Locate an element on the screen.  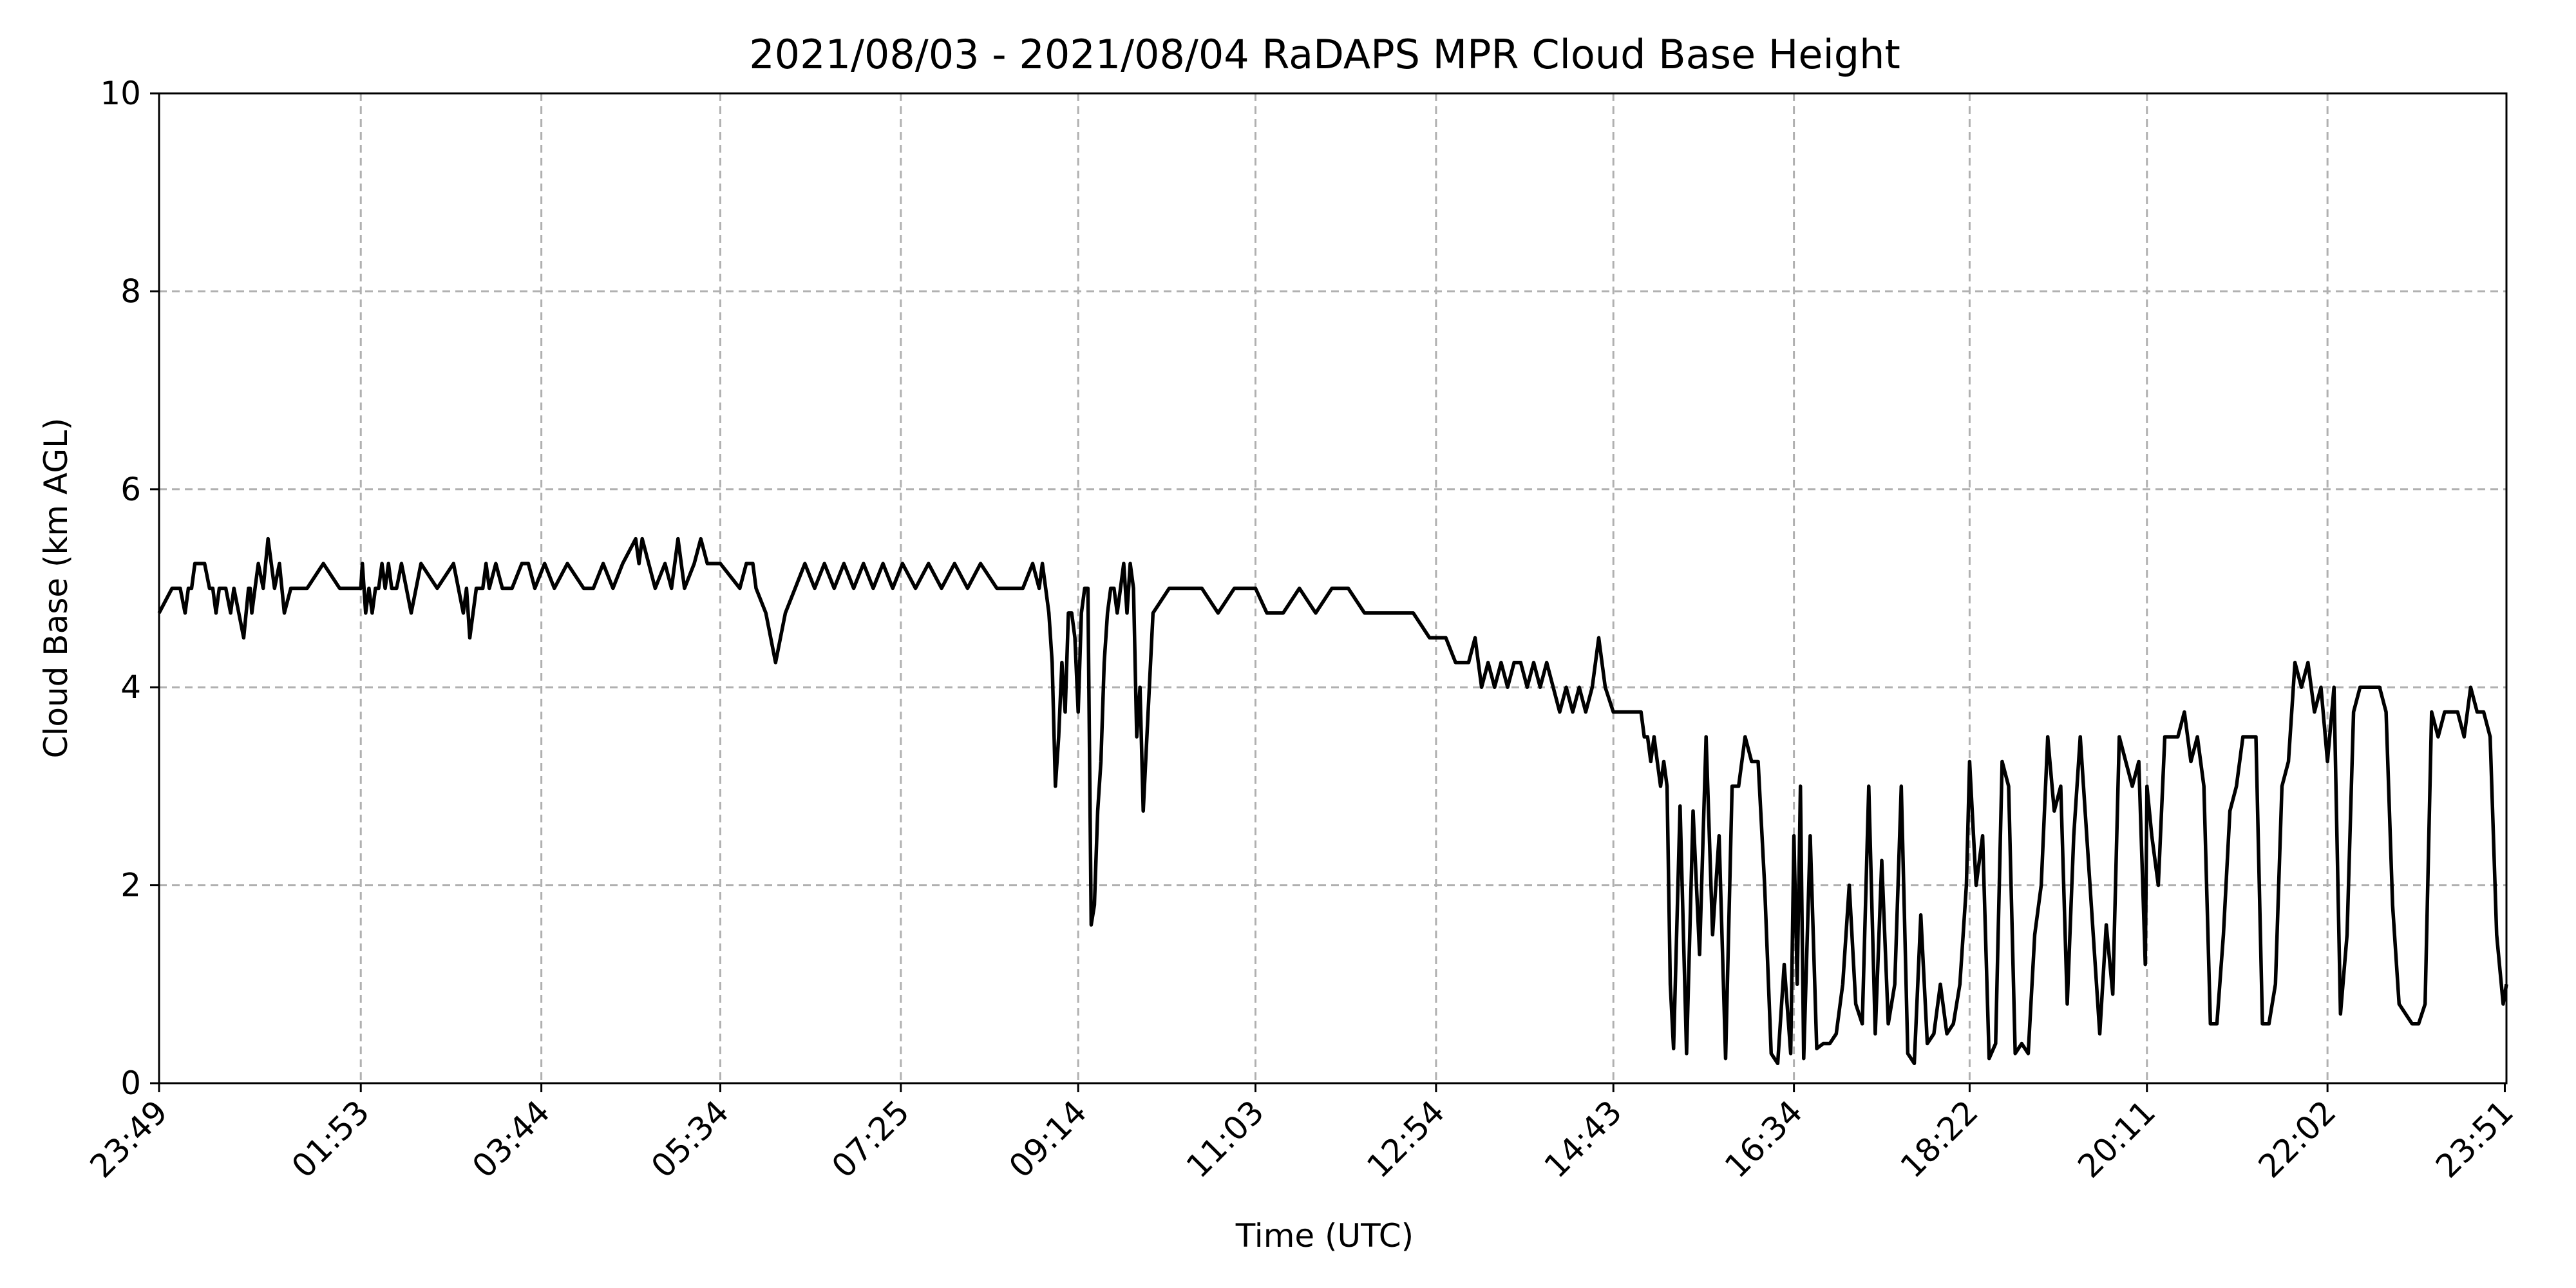
y-tick-label: 0 is located at coordinates (130, 1083).